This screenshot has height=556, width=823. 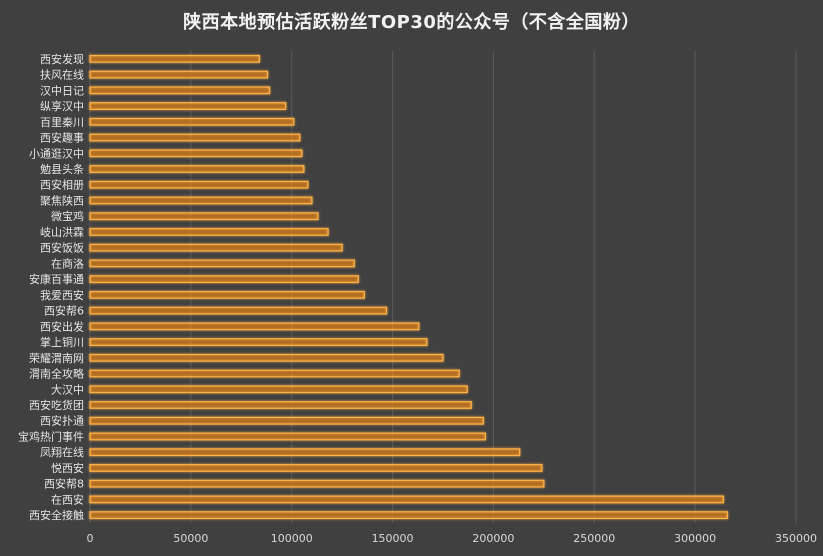 What do you see at coordinates (62, 90) in the screenshot?
I see `category-label: 汉中日记` at bounding box center [62, 90].